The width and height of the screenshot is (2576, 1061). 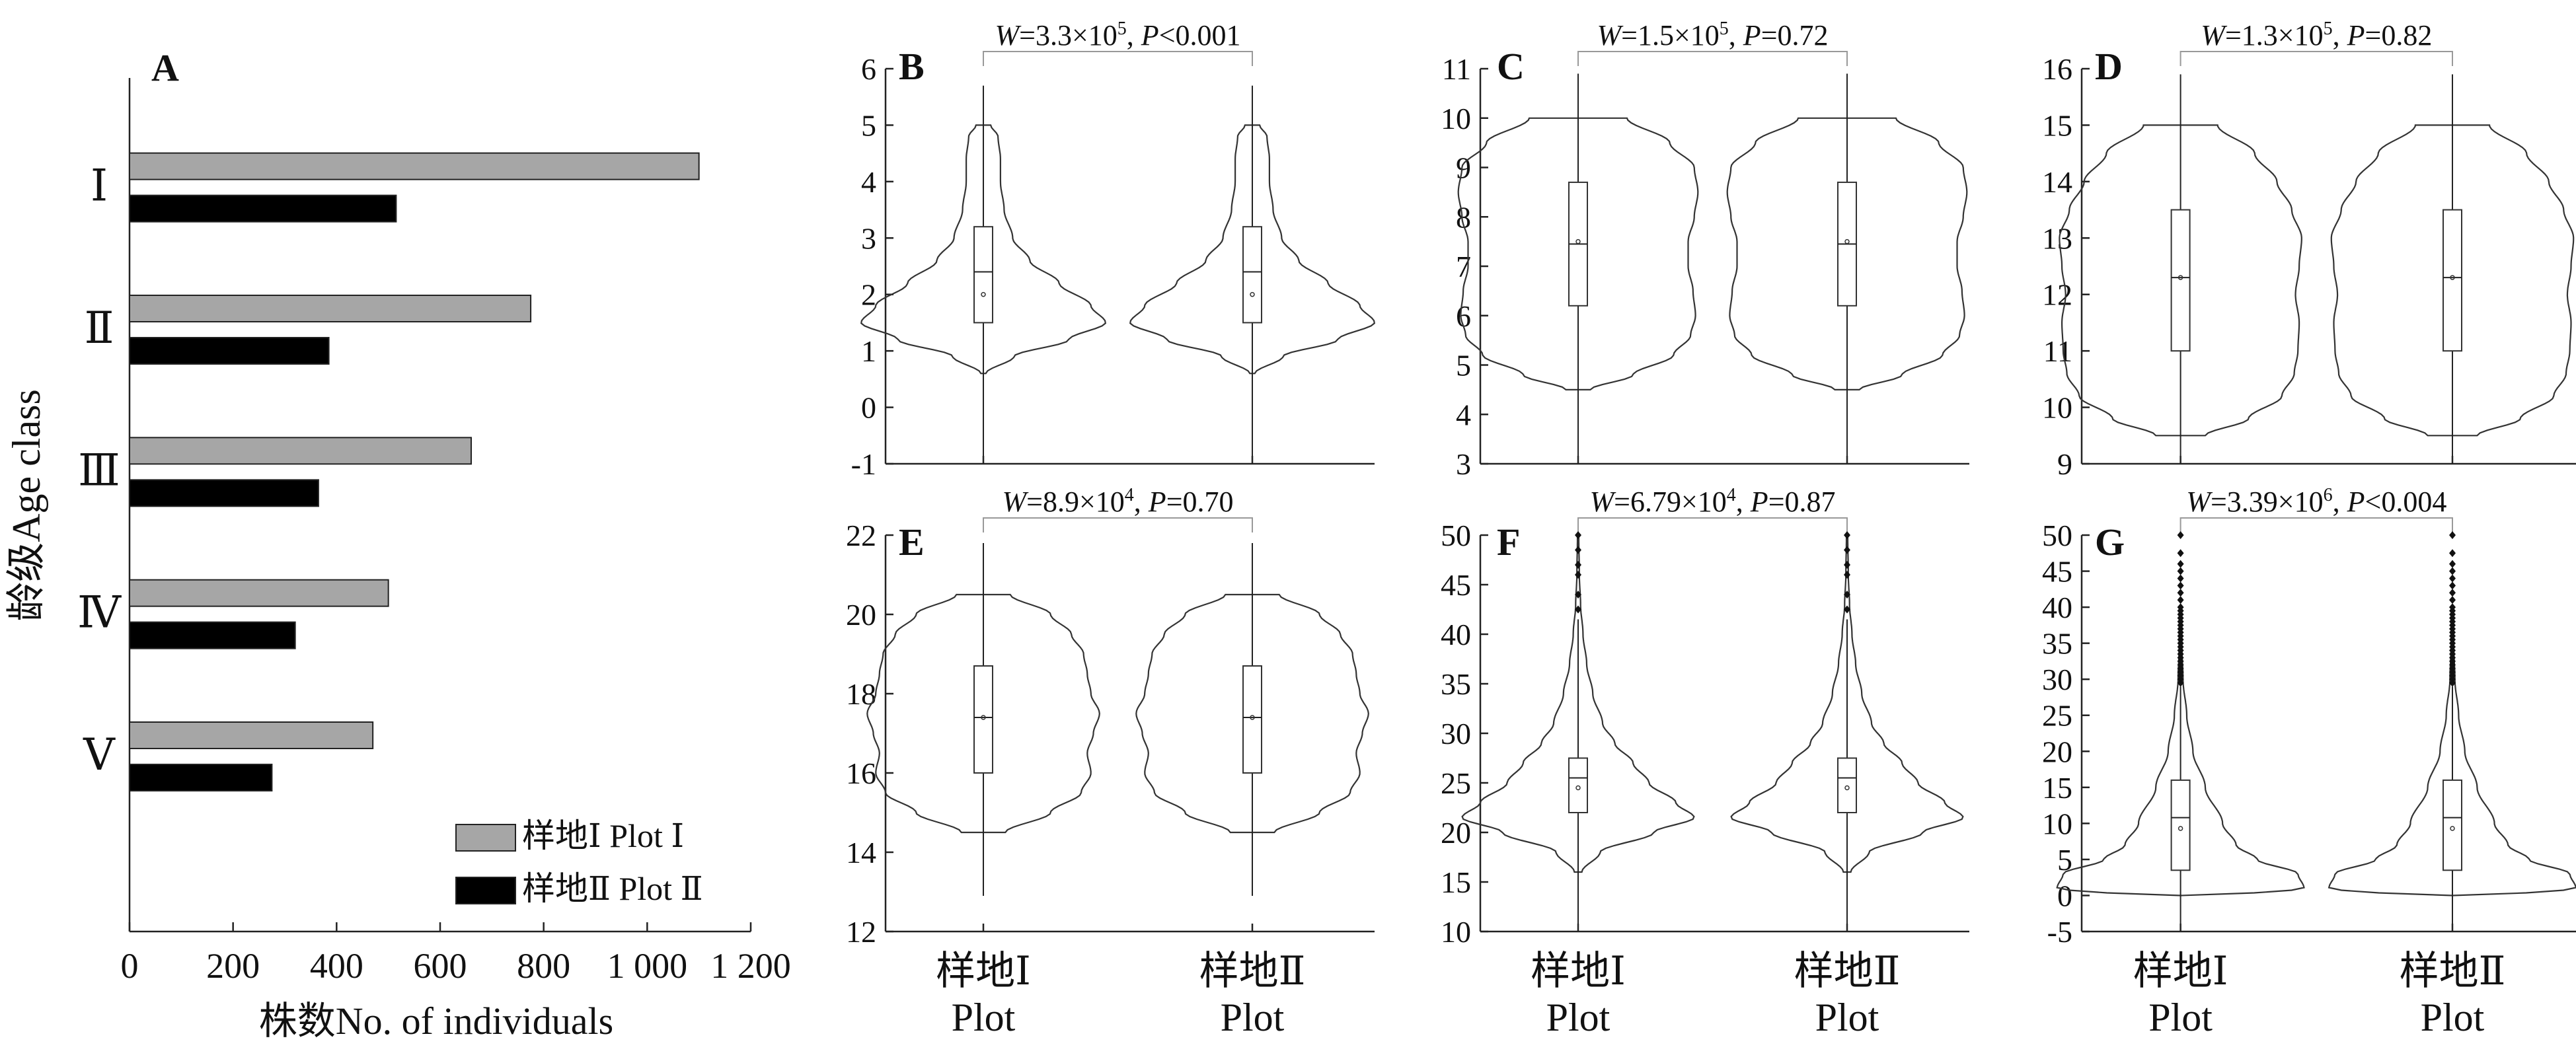 I want to click on panel-a-category-label: Ⅴ, so click(x=99, y=755).